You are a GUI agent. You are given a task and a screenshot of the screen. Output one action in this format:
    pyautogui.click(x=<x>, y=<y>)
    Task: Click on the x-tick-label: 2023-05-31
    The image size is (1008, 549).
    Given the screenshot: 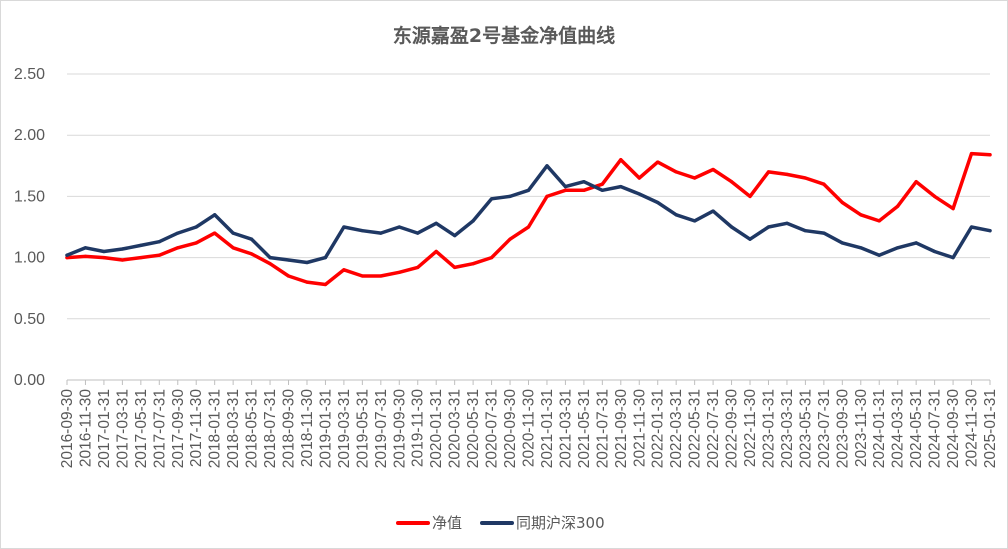 What is the action you would take?
    pyautogui.click(x=805, y=428)
    